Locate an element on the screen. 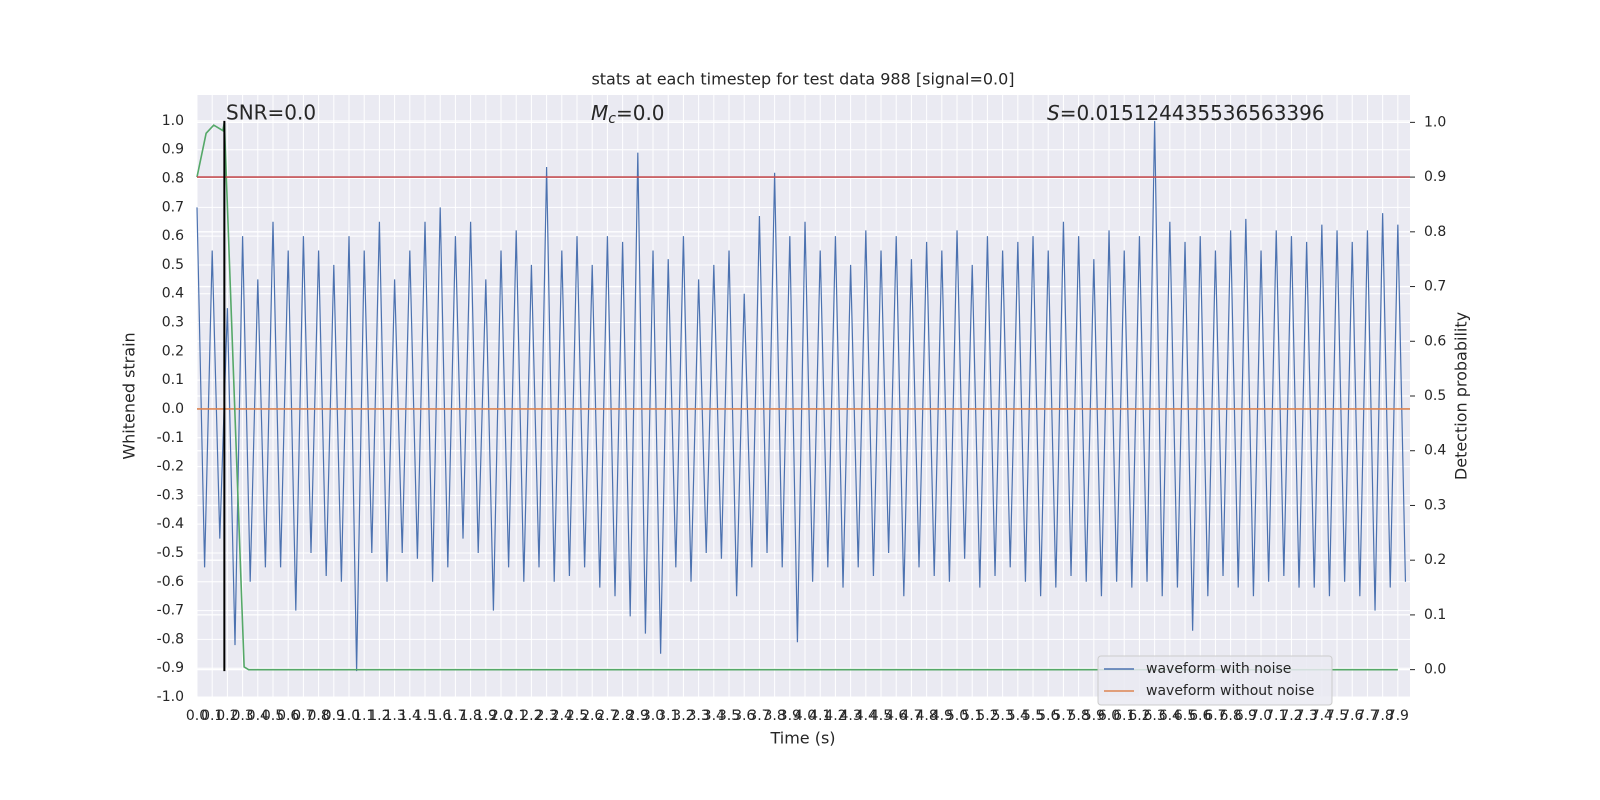 The height and width of the screenshot is (800, 1600). x-tick-label: 2.2 is located at coordinates (531, 716).